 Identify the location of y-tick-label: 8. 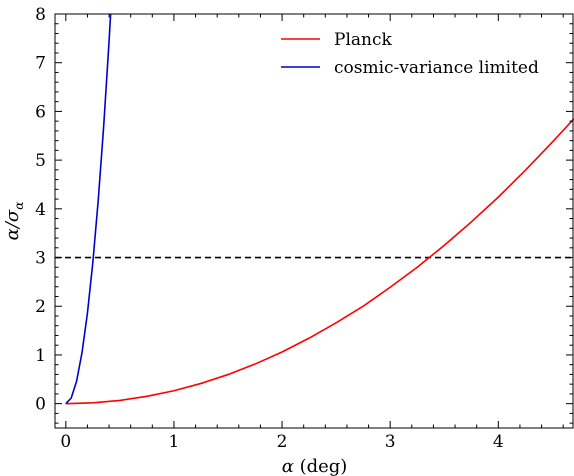
(40, 15).